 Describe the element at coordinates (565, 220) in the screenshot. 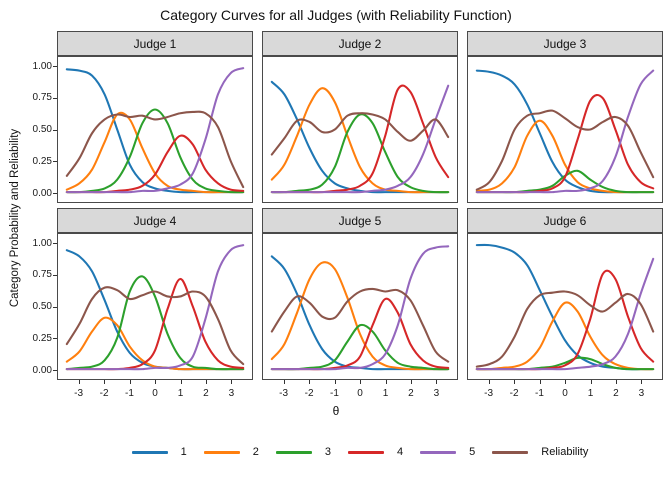

I see `facet-strip: Judge 6` at that location.